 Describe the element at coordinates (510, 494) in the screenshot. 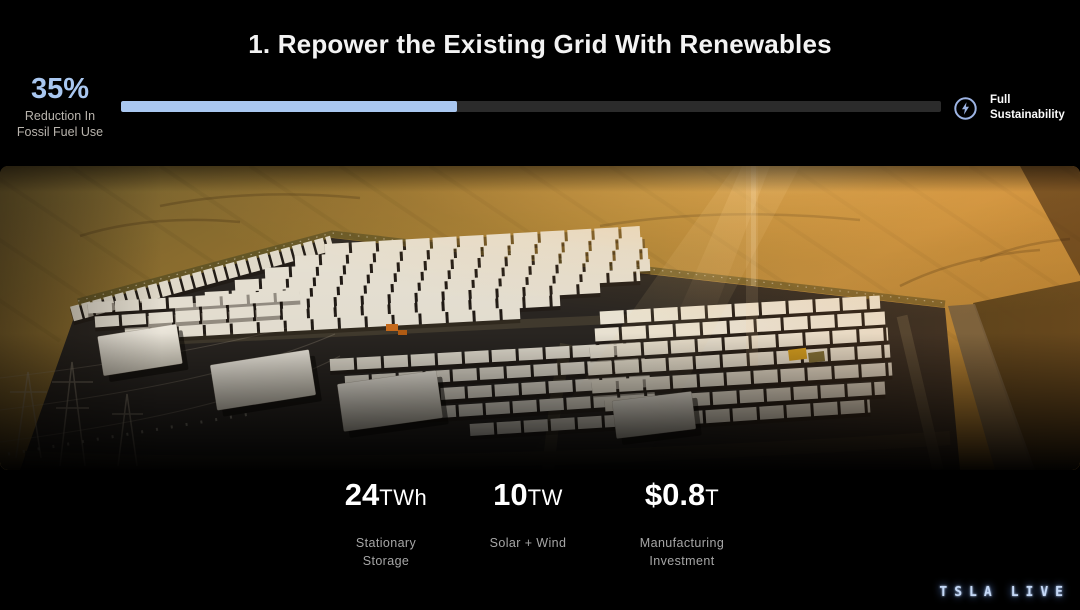

I see `stat-number: 10` at that location.